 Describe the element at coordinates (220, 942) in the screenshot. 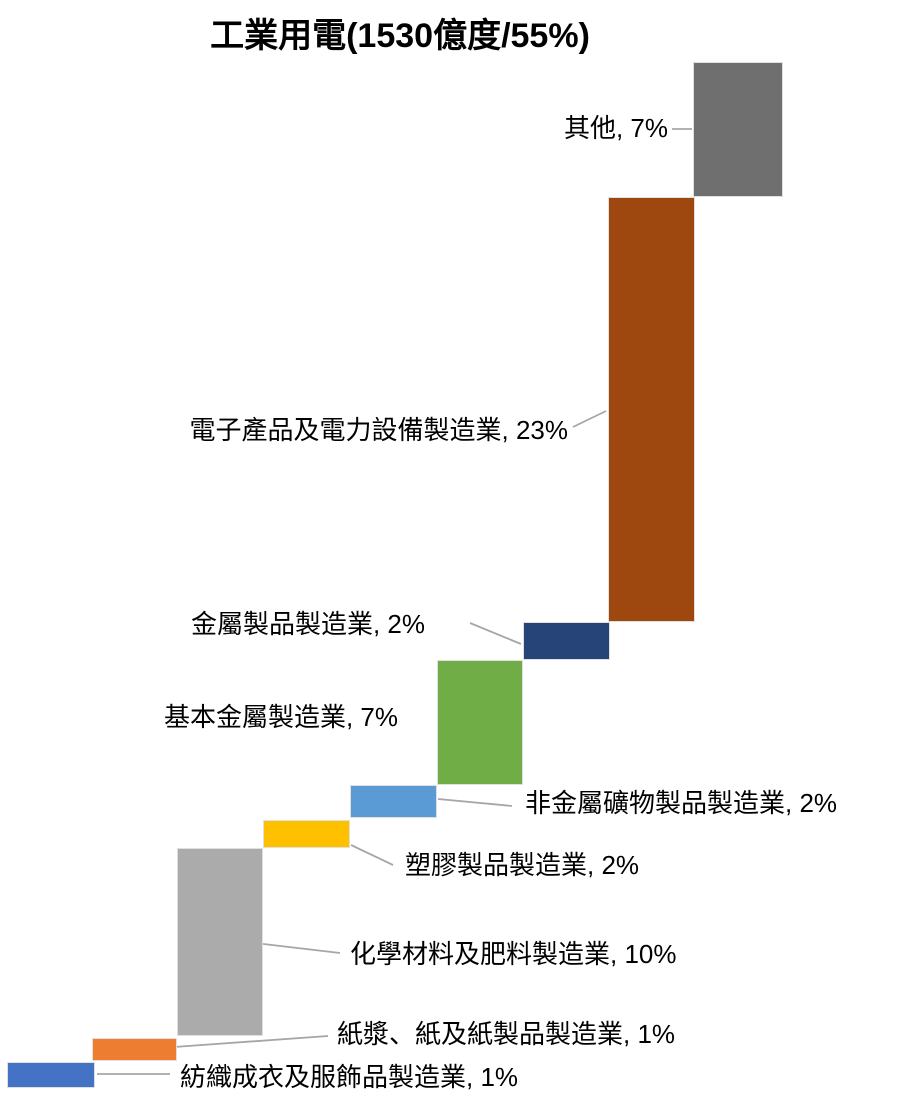

I see `bar-chemical-materials-fertilizers` at that location.